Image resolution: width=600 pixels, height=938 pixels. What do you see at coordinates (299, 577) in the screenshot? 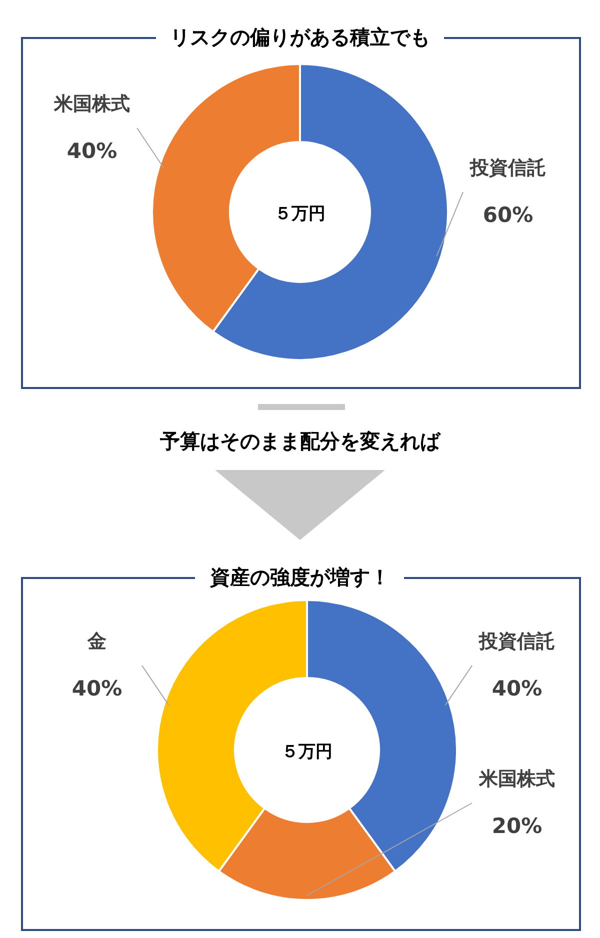
I see `chart-title: 資産の強度が増す！` at bounding box center [299, 577].